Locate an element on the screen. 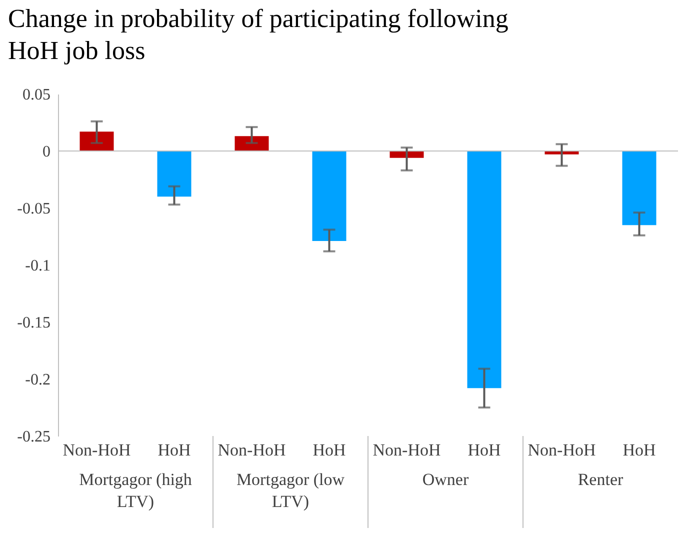 The image size is (685, 534). chart-title: Change in probability of participating following HoH job loss is located at coordinates (258, 34).